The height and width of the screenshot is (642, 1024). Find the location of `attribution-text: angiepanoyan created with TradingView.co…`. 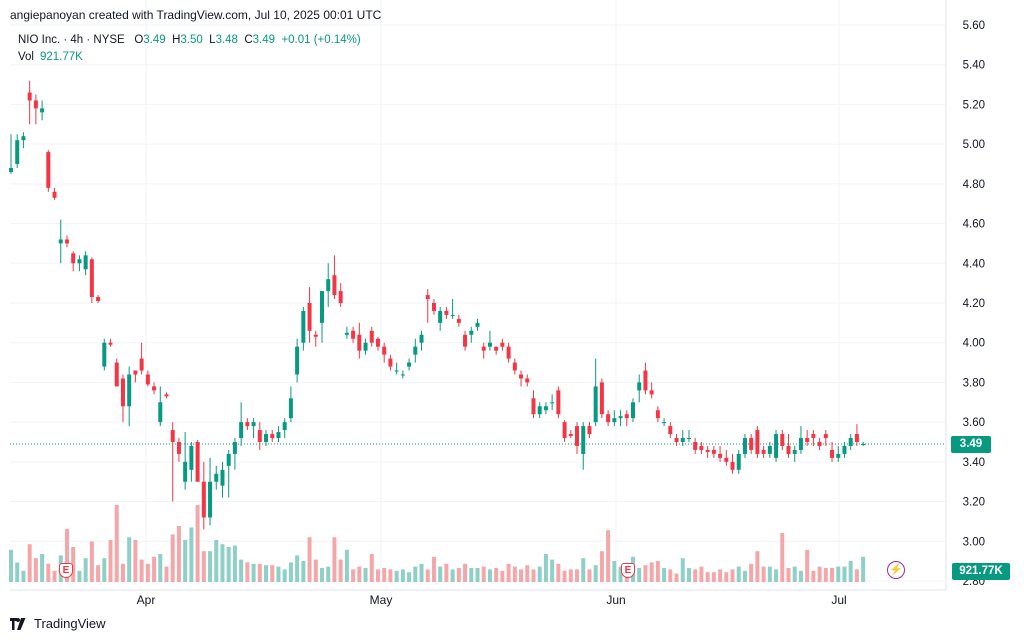

attribution-text: angiepanoyan created with TradingView.co… is located at coordinates (196, 15).